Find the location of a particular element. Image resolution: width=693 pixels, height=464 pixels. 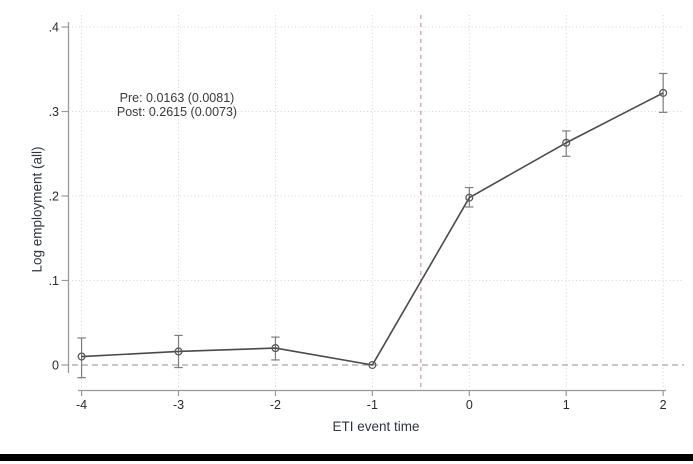

y-axis-title: Log employment (all) is located at coordinates (37, 209).